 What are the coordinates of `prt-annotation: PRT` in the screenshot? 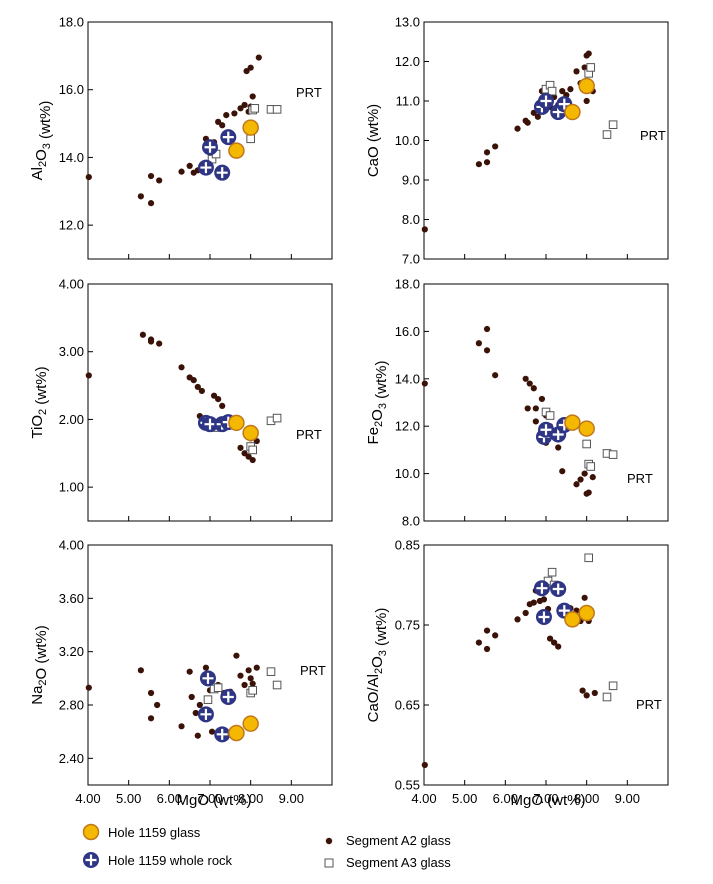 It's located at (640, 478).